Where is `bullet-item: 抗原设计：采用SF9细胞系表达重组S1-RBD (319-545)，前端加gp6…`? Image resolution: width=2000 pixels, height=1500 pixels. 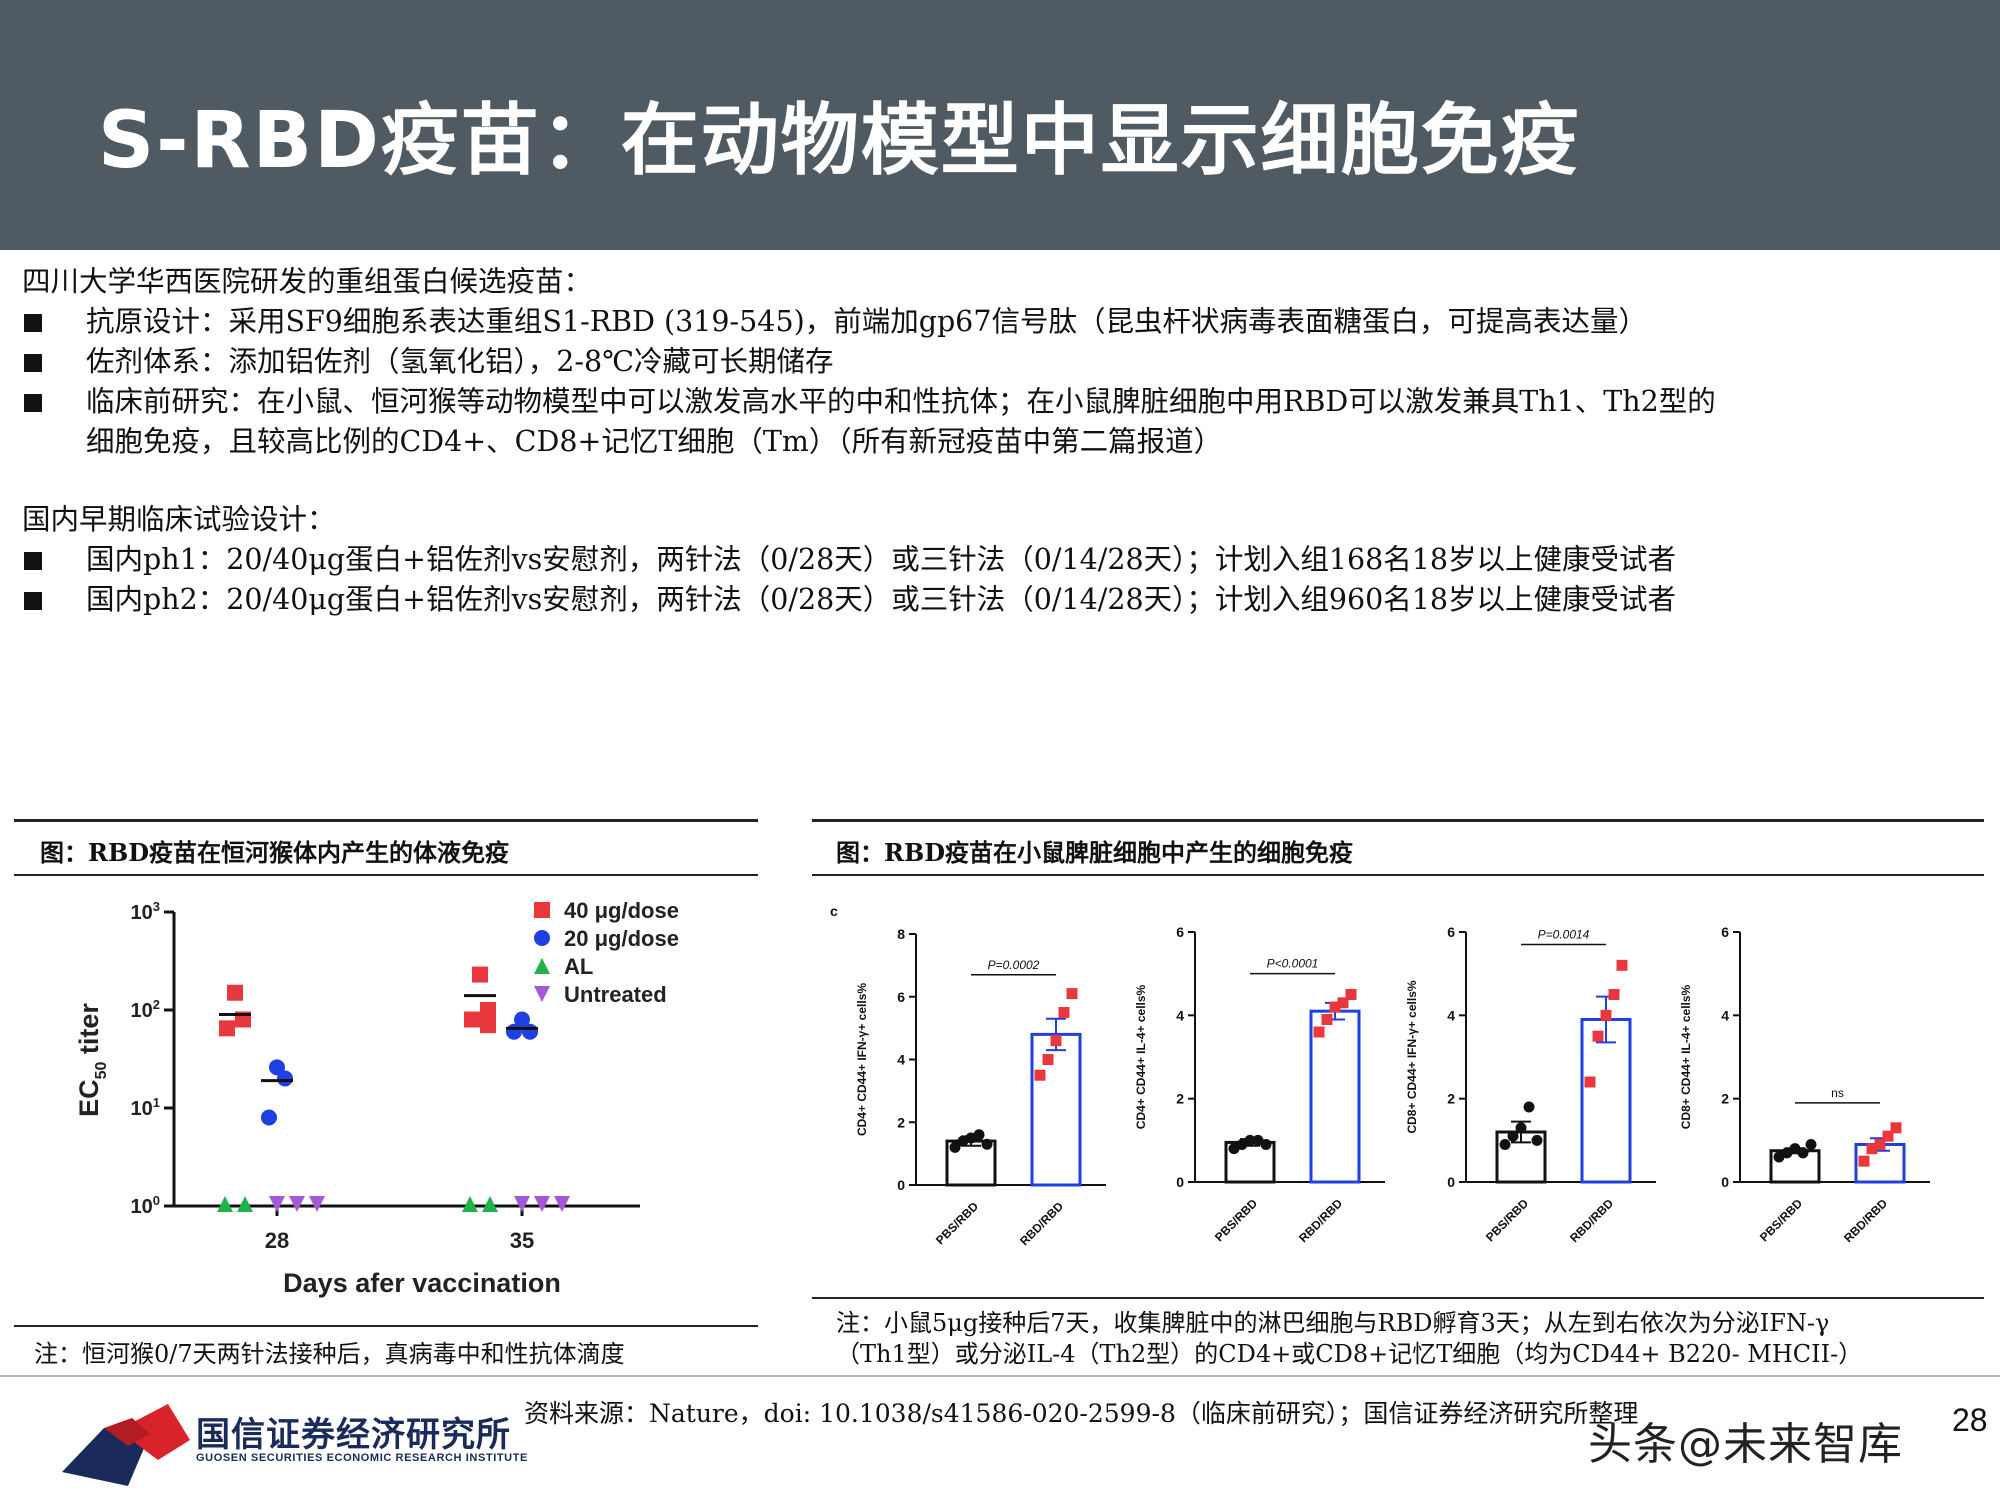
bullet-item: 抗原设计：采用SF9细胞系表达重组S1-RBD (319-545)，前端加gp6… is located at coordinates (1002, 322).